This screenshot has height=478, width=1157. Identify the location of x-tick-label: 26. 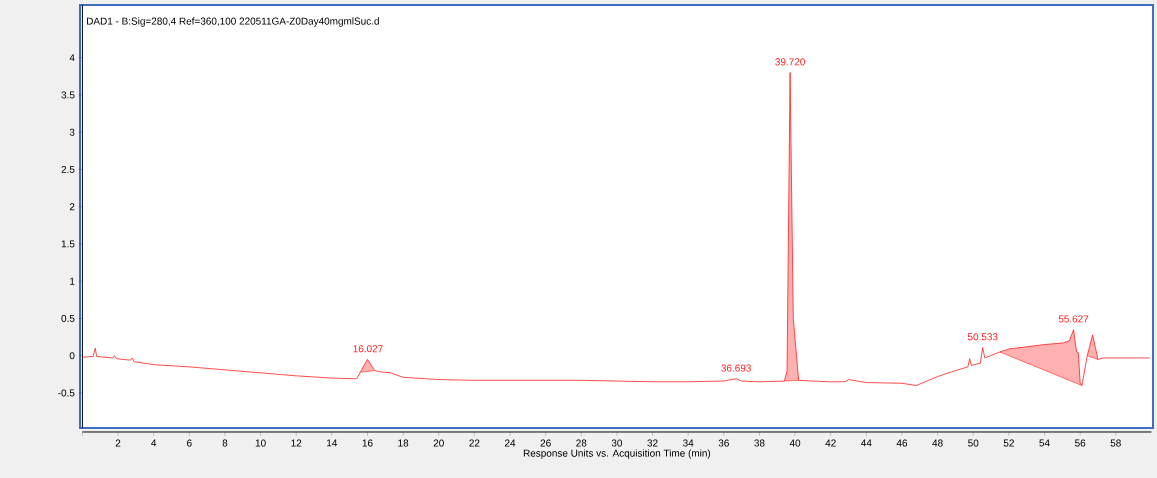
(545, 443).